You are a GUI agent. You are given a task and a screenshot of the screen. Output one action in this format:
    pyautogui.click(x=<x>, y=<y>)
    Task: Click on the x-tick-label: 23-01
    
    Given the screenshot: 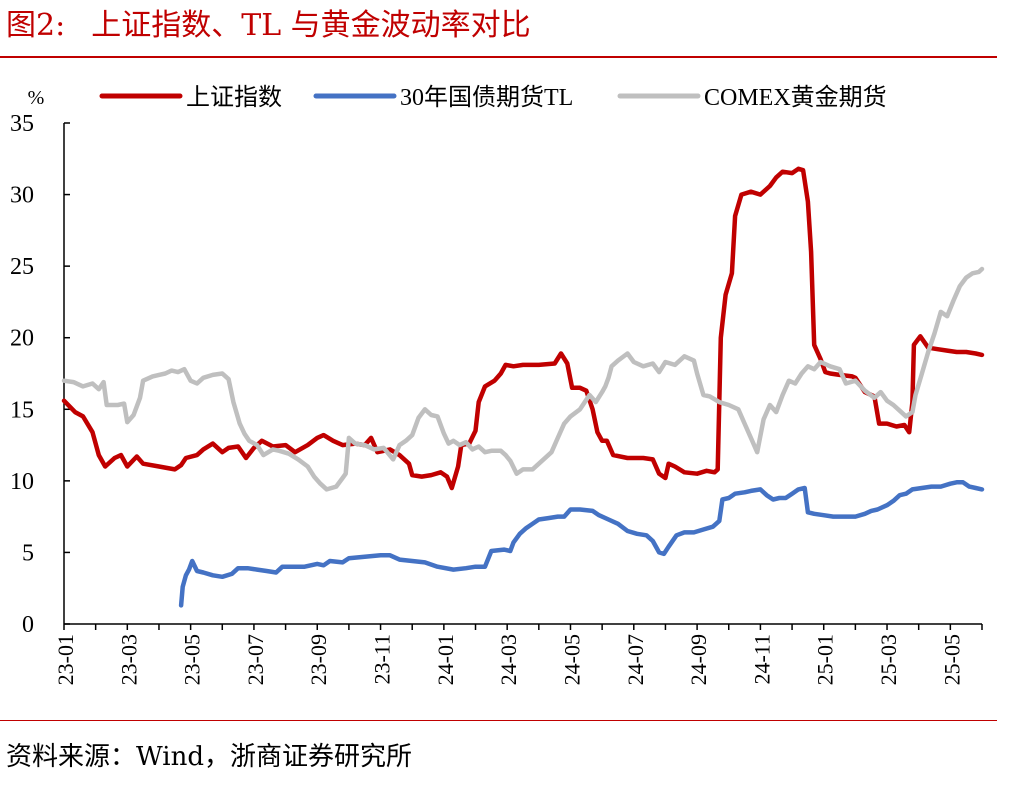 What is the action you would take?
    pyautogui.click(x=65, y=659)
    